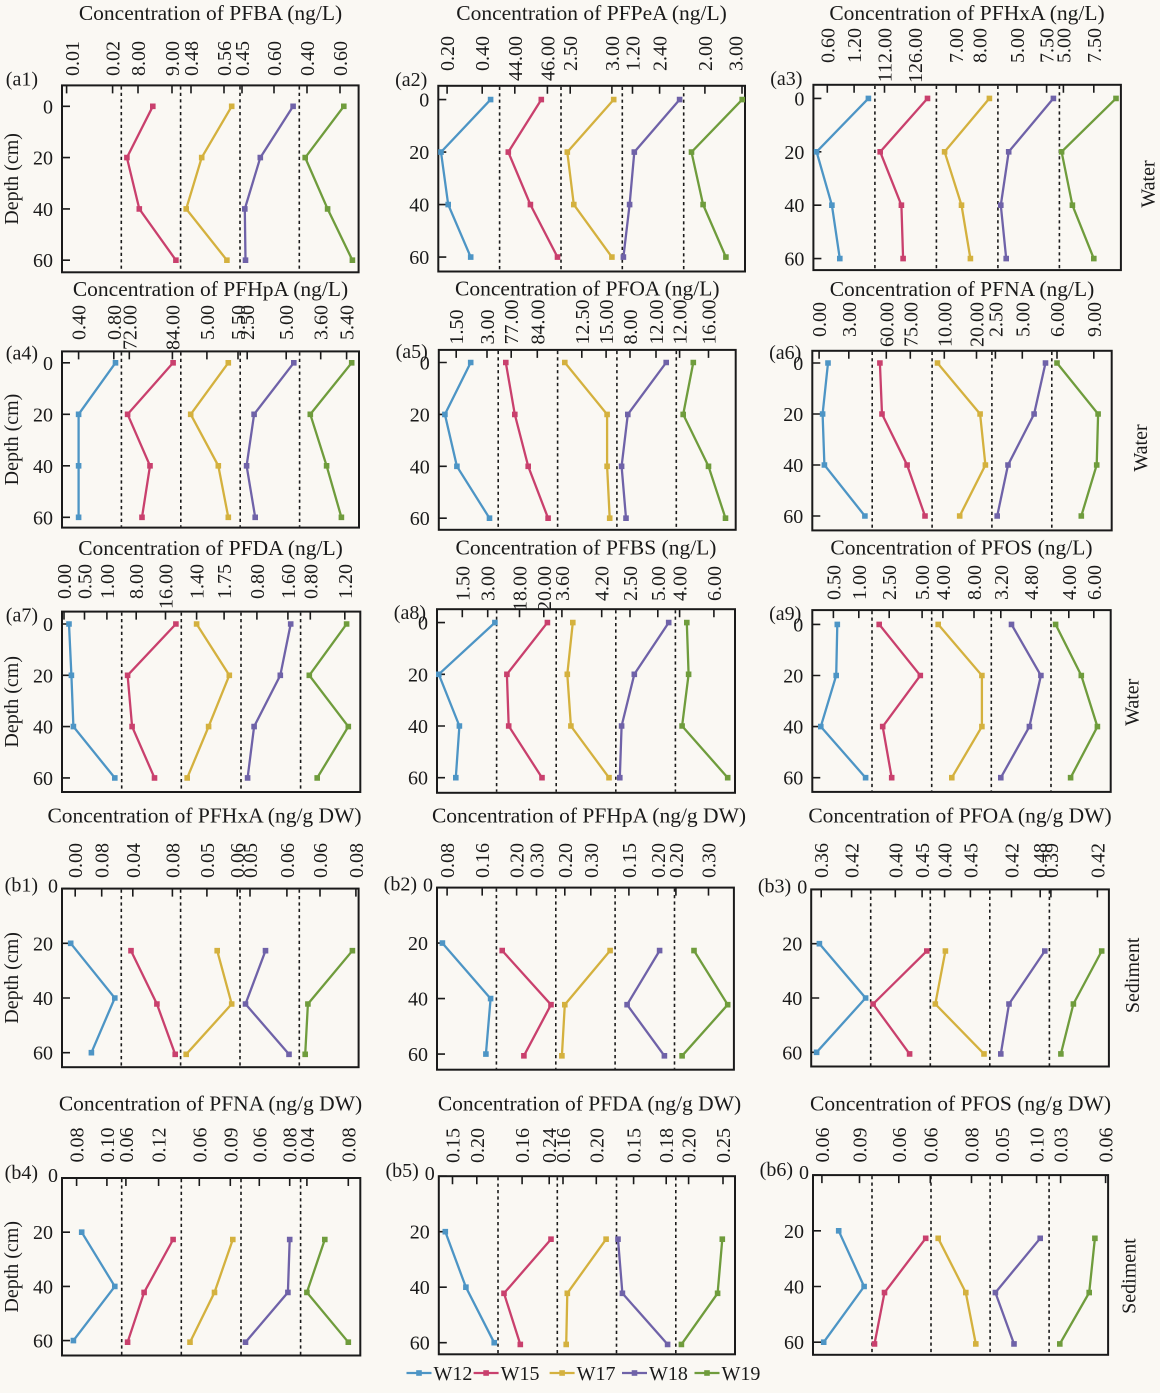 The image size is (1160, 1393). I want to click on svg-text: (b6), so click(776, 1170).